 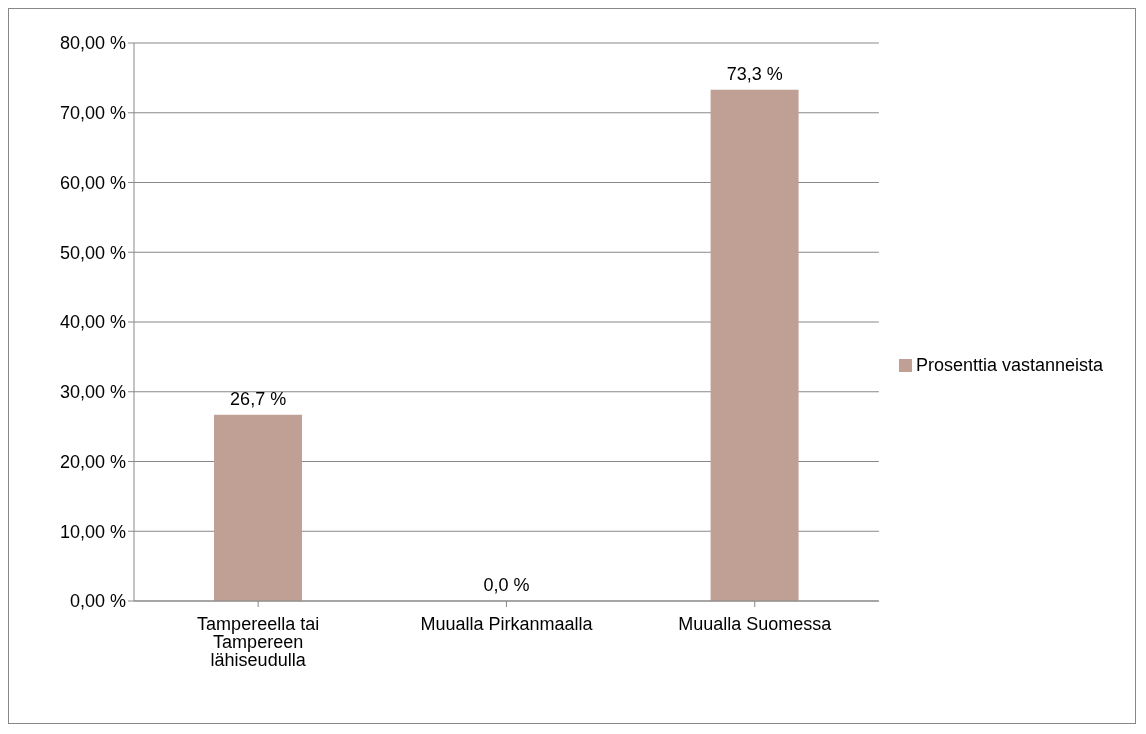 What do you see at coordinates (754, 73) in the screenshot?
I see `data-label: 73,3 %` at bounding box center [754, 73].